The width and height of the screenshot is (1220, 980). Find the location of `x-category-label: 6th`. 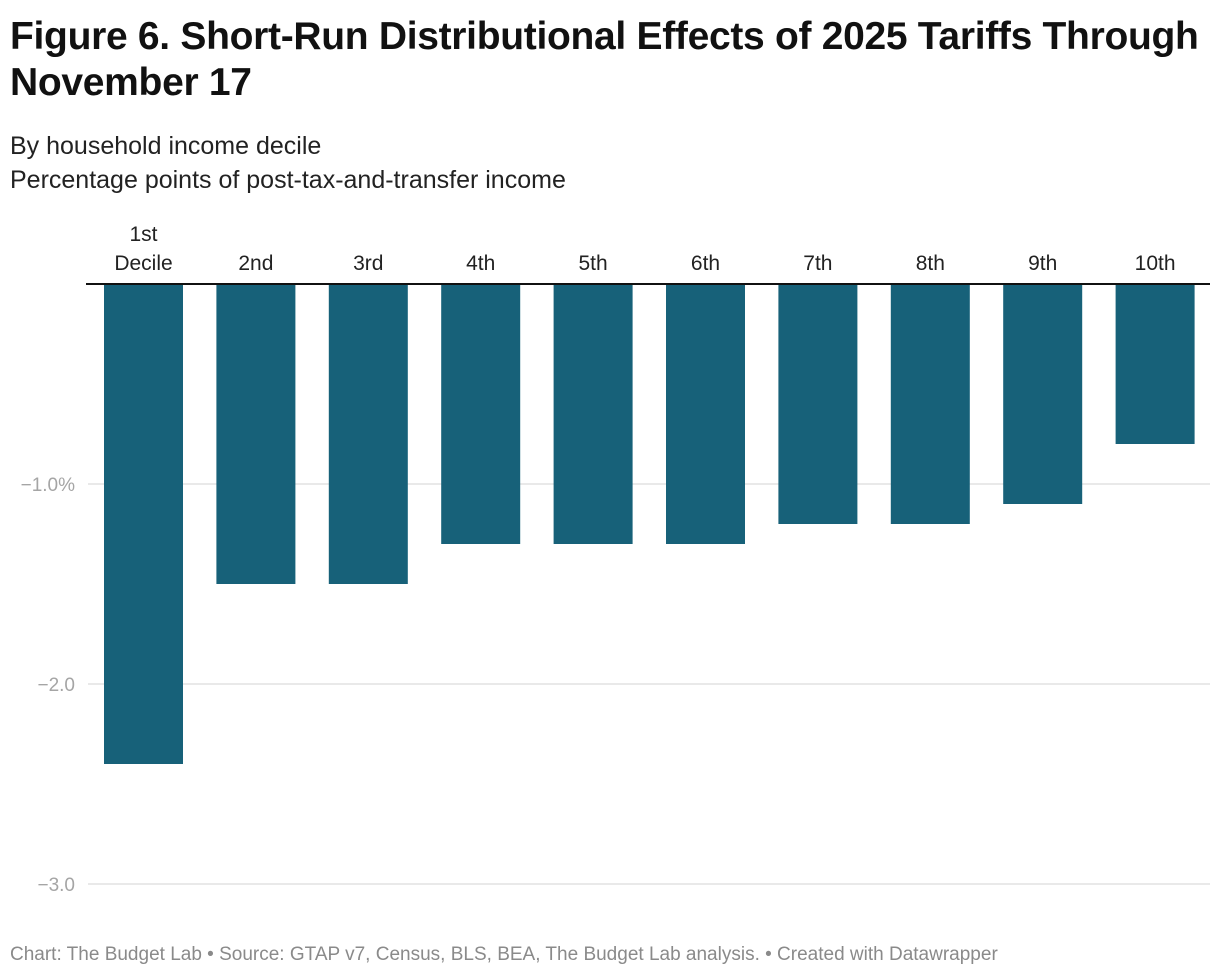

x-category-label: 6th is located at coordinates (705, 263).